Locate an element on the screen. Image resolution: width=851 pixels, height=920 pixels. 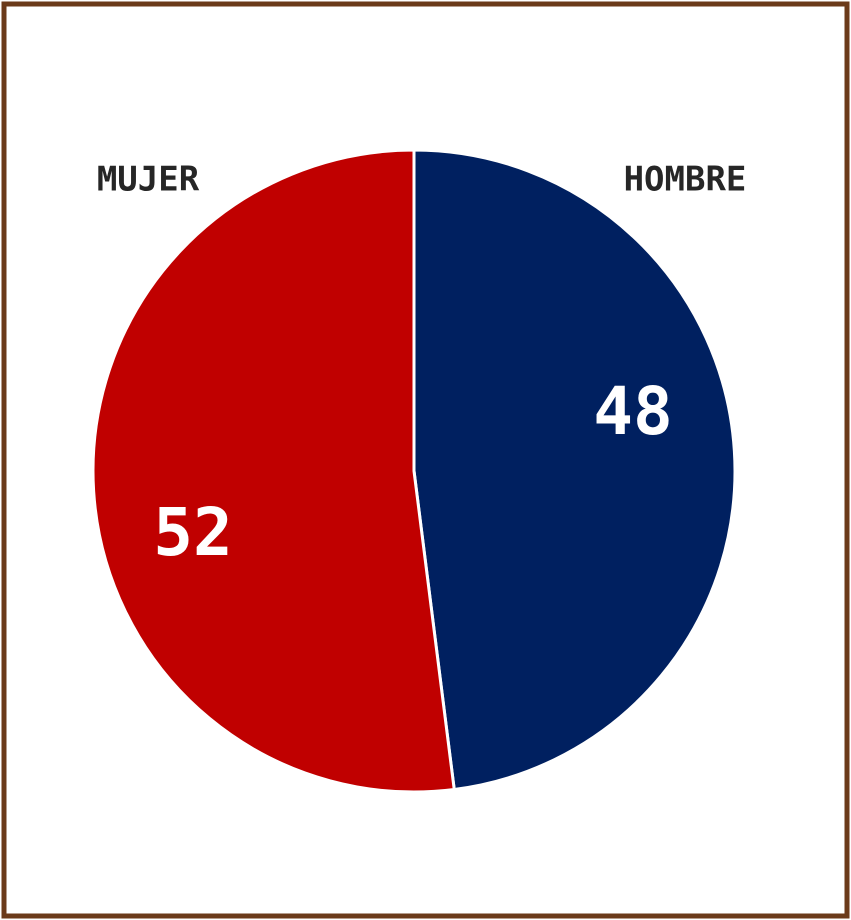
category-label: MUJER is located at coordinates (148, 180).